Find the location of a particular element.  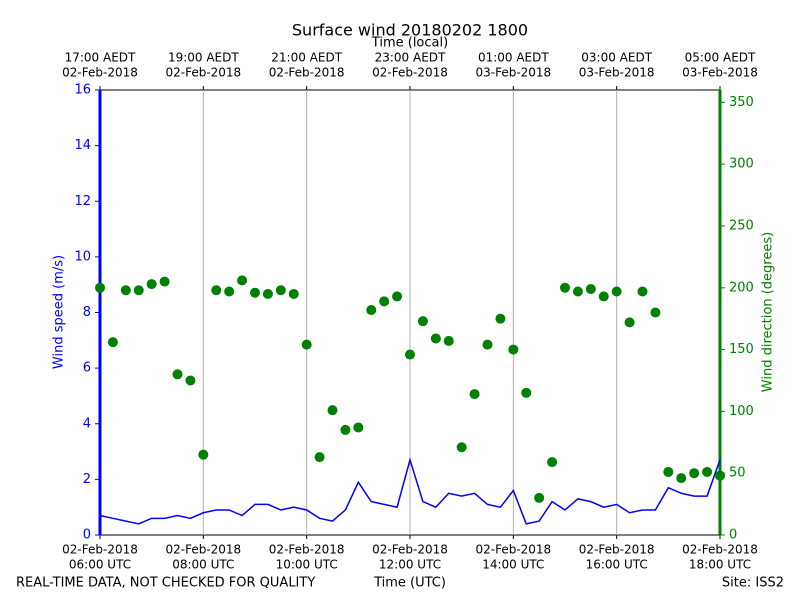

x-tick-label: 08:00 UTC is located at coordinates (203, 565).